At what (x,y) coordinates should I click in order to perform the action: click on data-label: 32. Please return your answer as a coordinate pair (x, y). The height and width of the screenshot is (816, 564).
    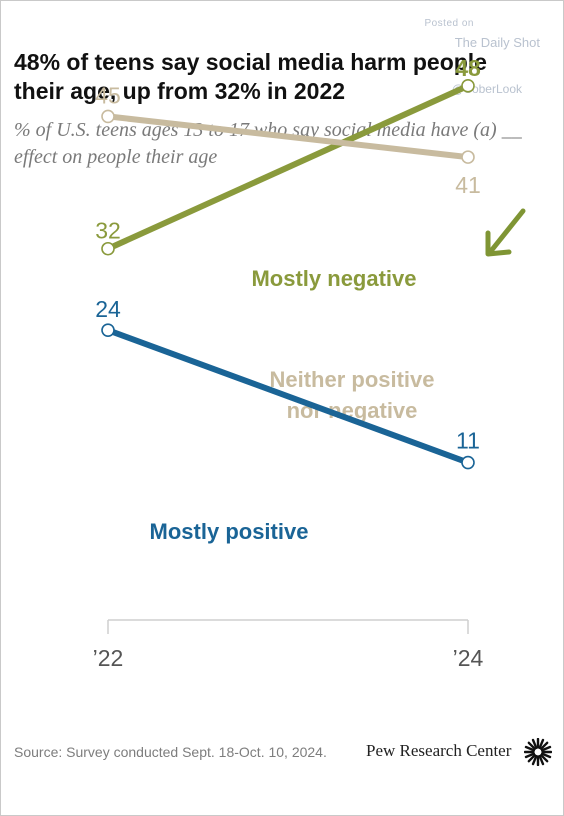
    Looking at the image, I should click on (108, 231).